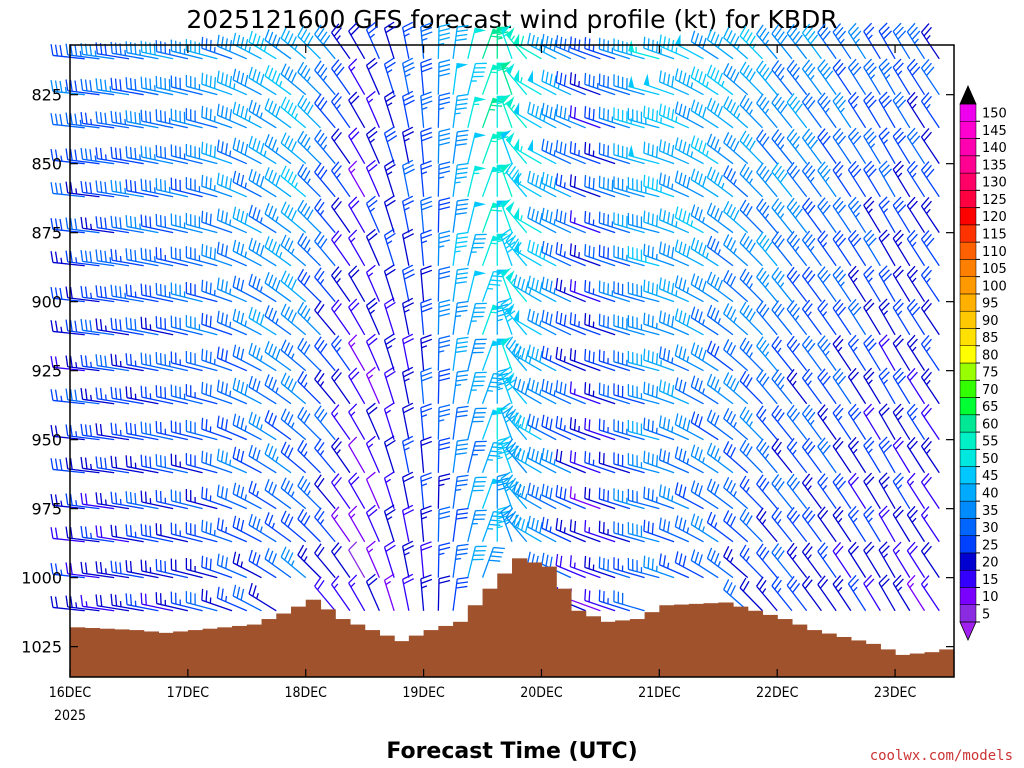 The width and height of the screenshot is (1024, 768). What do you see at coordinates (70, 693) in the screenshot?
I see `x-tick-label-16DEC: 16DEC` at bounding box center [70, 693].